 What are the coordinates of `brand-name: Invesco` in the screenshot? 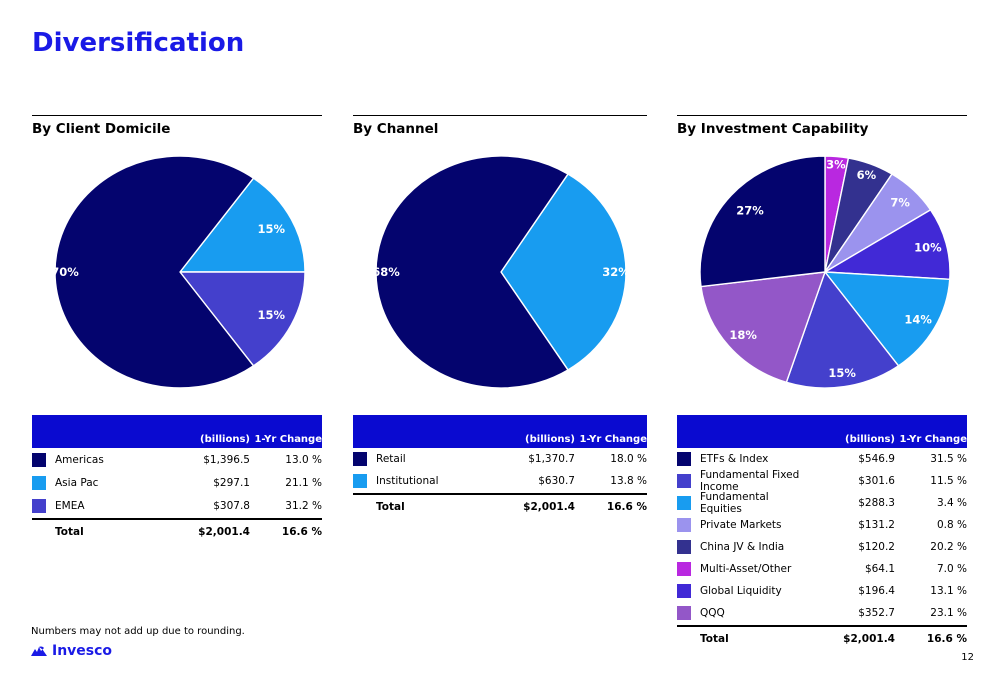 It's located at (82, 651).